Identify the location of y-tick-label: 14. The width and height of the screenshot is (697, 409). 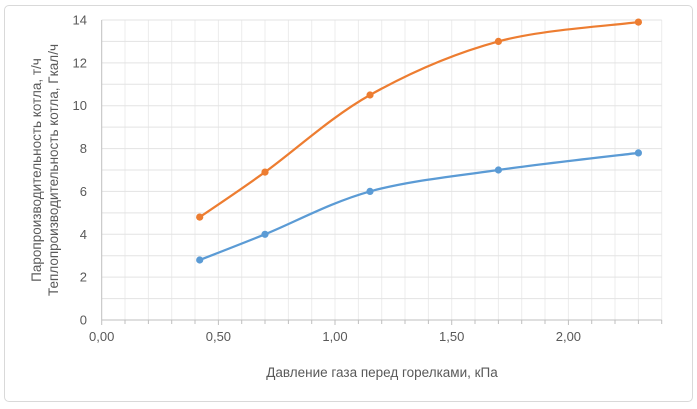
(80, 20).